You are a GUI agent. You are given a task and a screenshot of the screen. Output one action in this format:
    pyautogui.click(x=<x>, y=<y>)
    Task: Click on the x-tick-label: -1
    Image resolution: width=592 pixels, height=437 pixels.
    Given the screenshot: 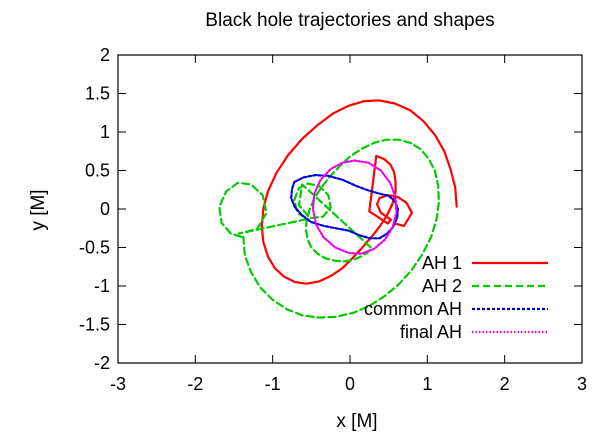 What is the action you would take?
    pyautogui.click(x=273, y=384)
    